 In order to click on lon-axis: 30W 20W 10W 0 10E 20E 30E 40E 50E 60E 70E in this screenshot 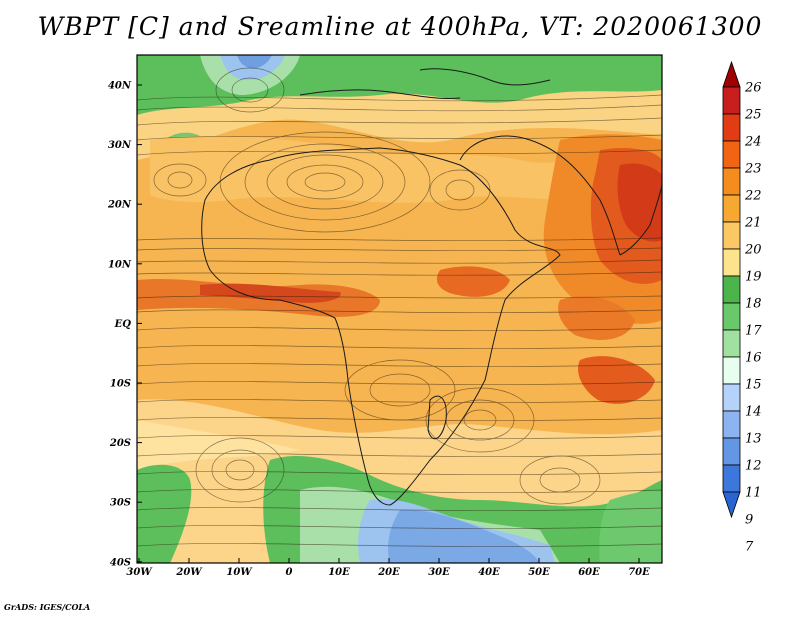, I will do `click(388, 568)`.